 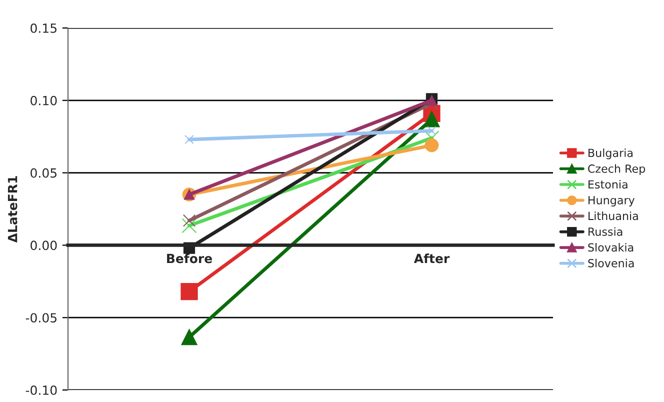 I want to click on legend-label: Russia, so click(x=605, y=231).